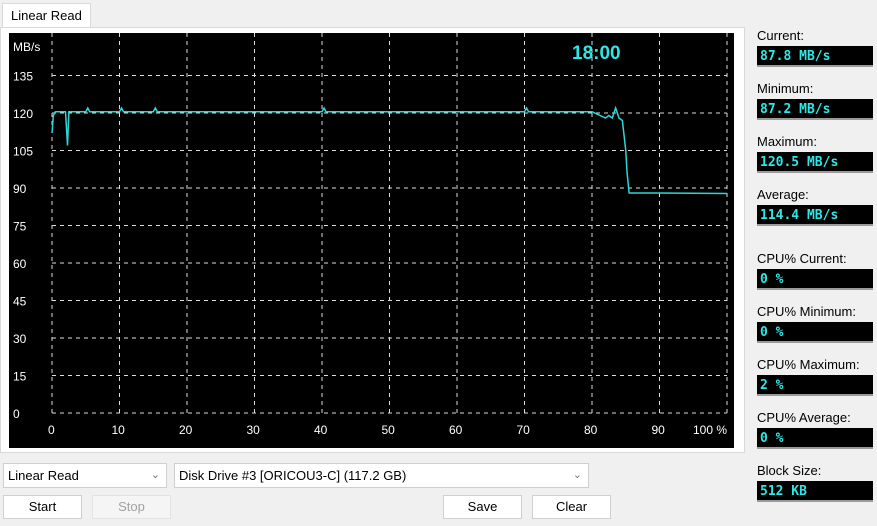 This screenshot has width=877, height=526. Describe the element at coordinates (23, 114) in the screenshot. I see `y-tick-label: 120` at that location.